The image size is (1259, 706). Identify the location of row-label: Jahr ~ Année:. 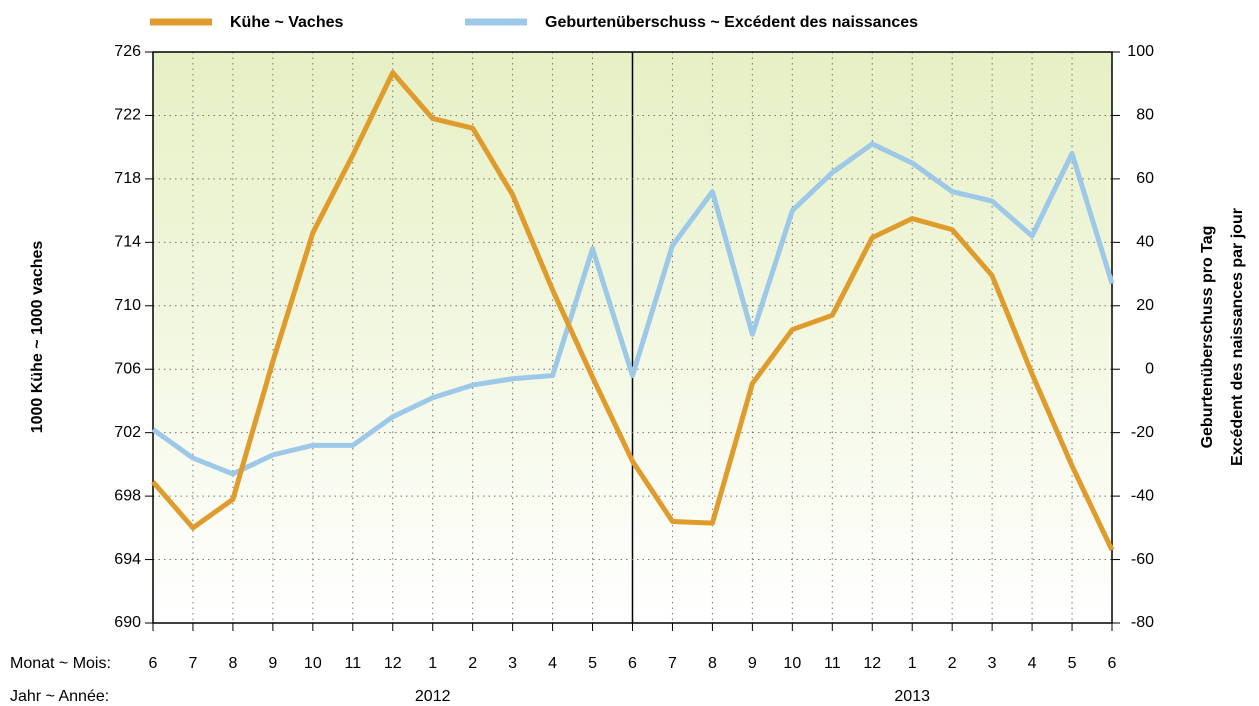
(59, 696).